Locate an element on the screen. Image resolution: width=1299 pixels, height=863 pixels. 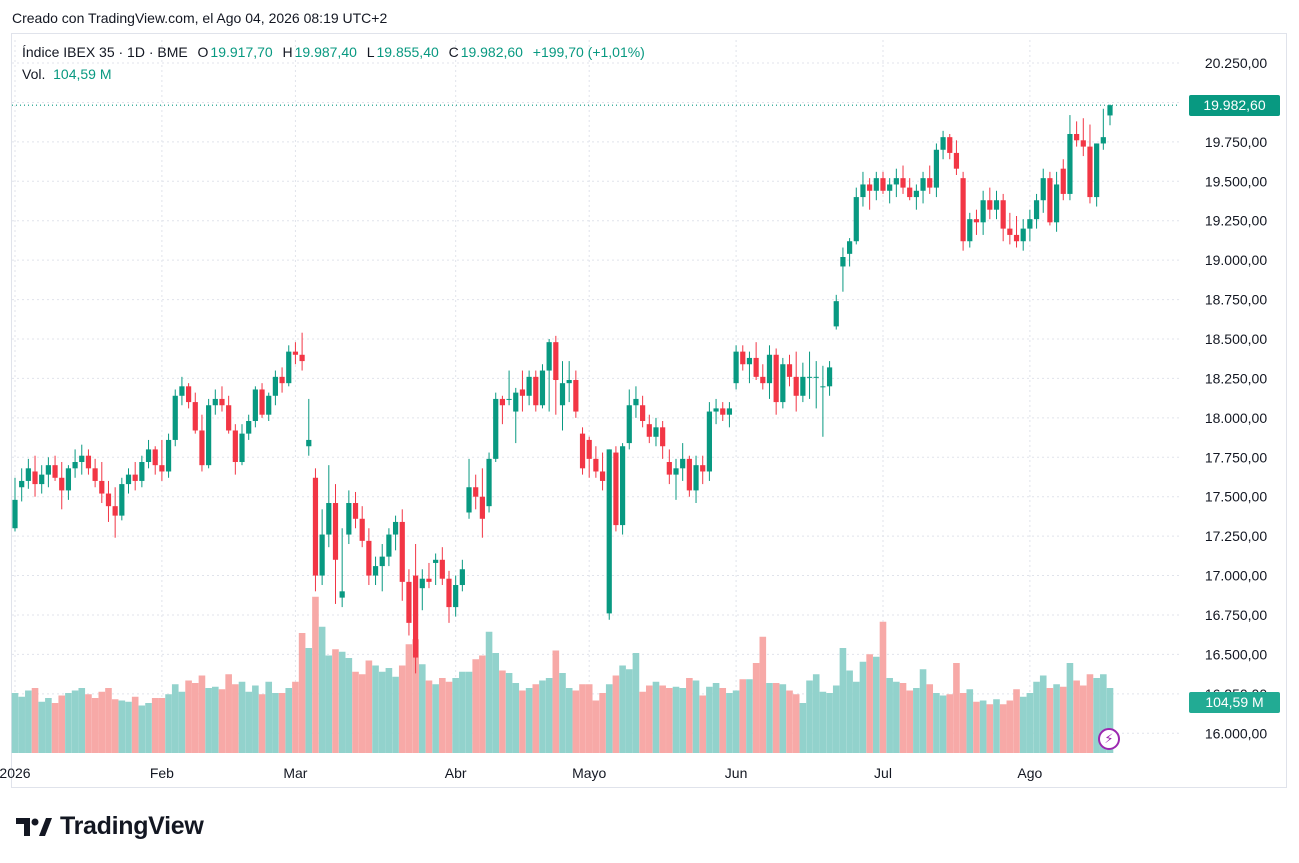
tradingview-logo: TradingView is located at coordinates (110, 826).